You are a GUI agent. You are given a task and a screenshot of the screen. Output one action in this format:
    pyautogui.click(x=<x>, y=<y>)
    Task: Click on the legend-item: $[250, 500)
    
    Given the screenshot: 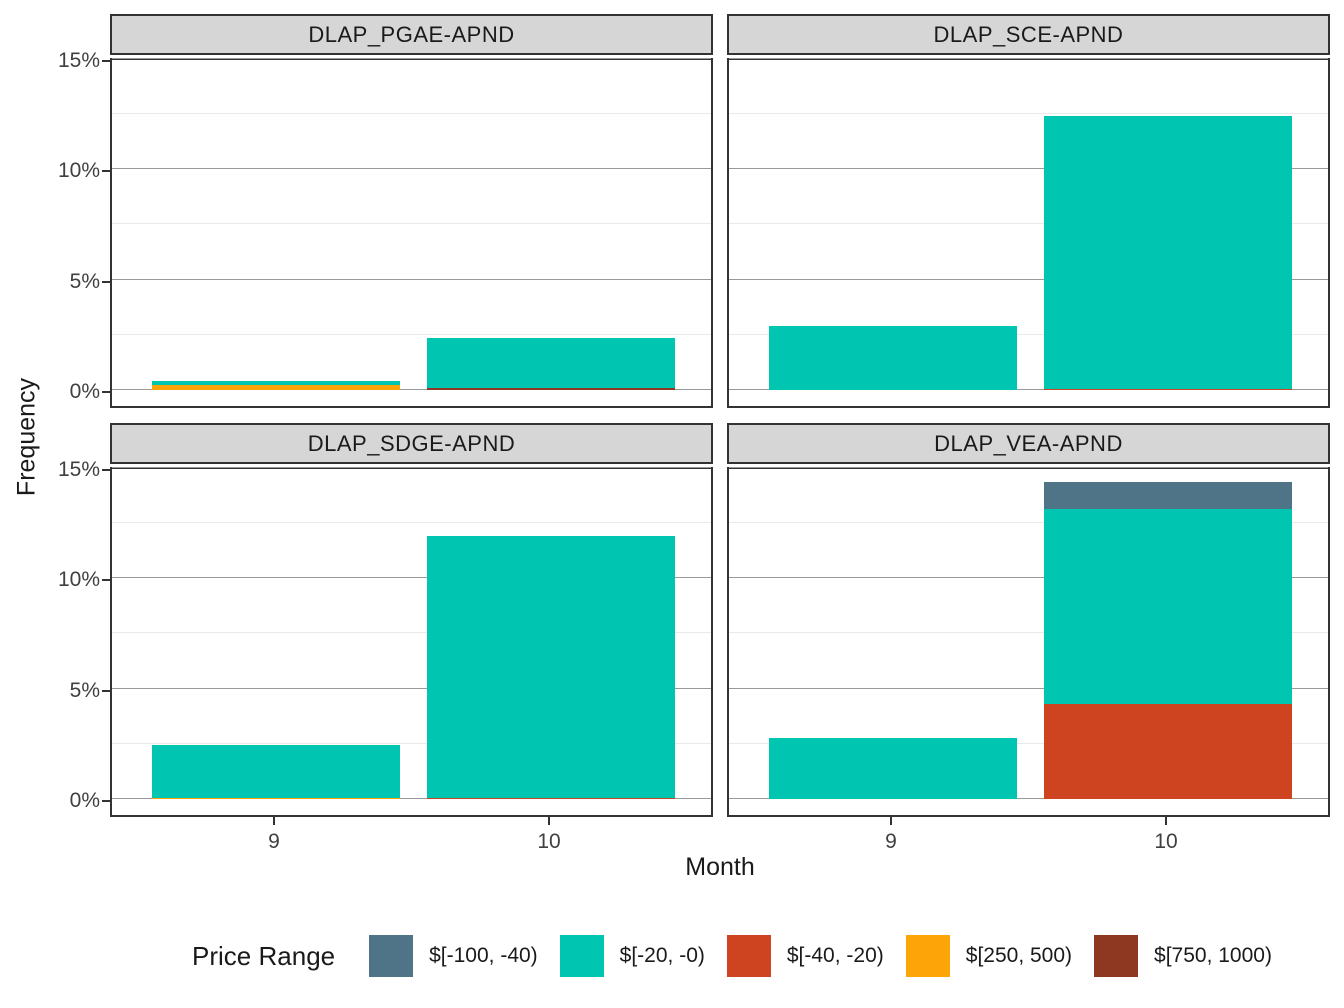 What is the action you would take?
    pyautogui.click(x=989, y=956)
    